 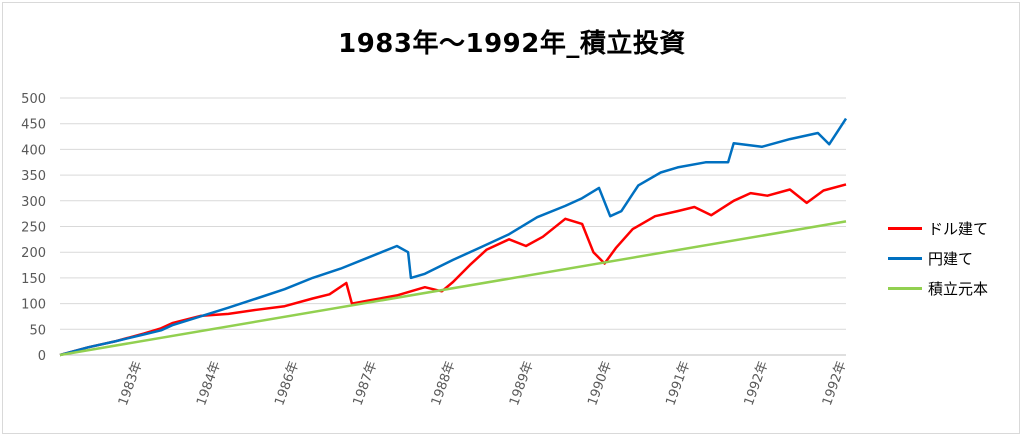 What do you see at coordinates (522, 383) in the screenshot?
I see `x-tick-label: 1989年` at bounding box center [522, 383].